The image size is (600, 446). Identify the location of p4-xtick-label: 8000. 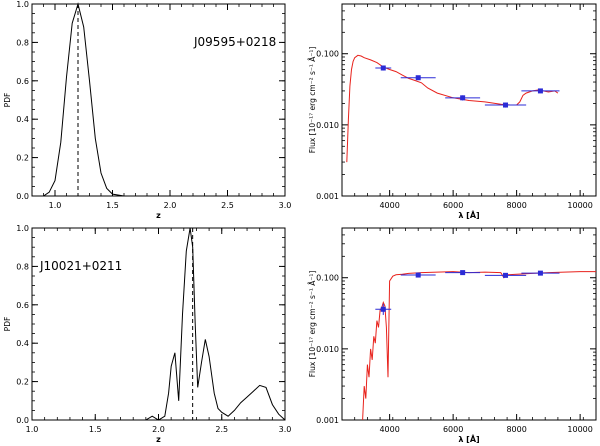
(516, 429).